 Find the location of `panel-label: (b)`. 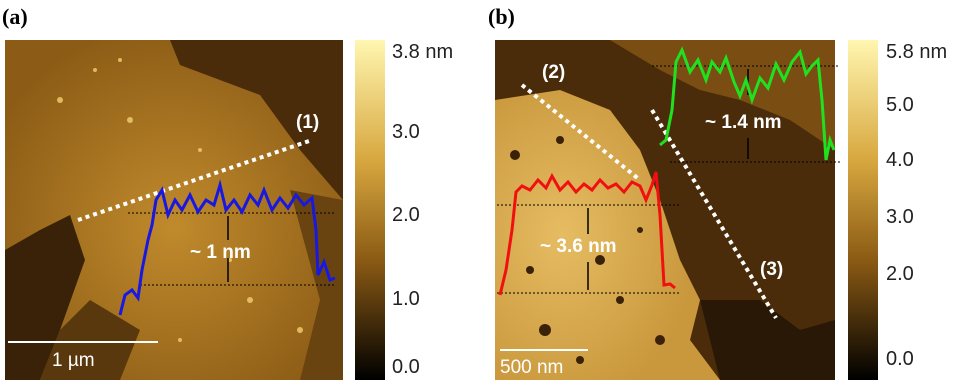

panel-label: (b) is located at coordinates (501, 16).